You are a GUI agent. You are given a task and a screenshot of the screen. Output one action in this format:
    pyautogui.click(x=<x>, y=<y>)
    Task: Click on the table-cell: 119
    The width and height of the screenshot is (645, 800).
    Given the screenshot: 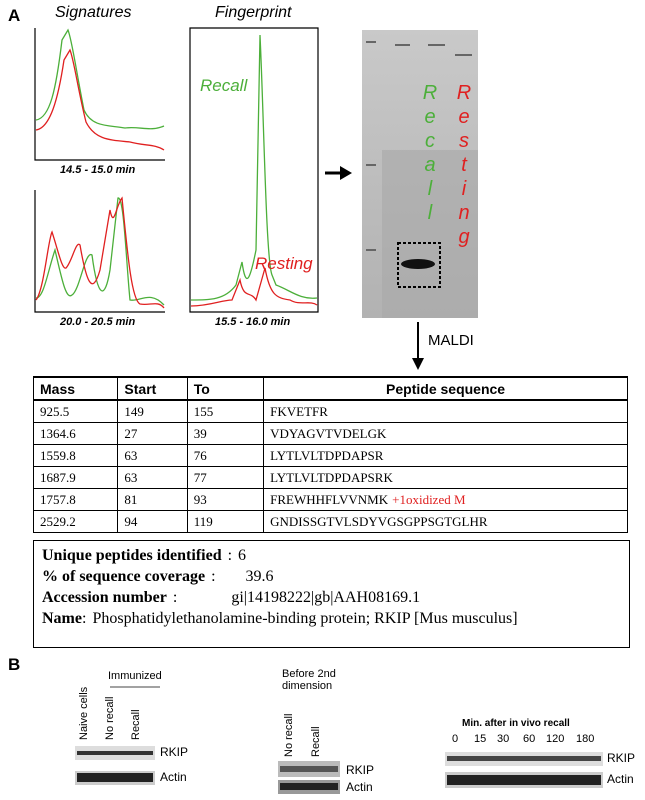 What is the action you would take?
    pyautogui.click(x=225, y=521)
    